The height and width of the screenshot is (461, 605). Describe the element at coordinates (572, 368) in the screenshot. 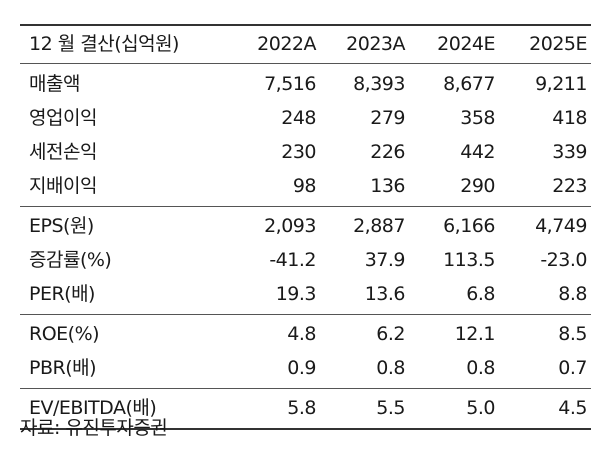

I see `row-value: 0.7` at that location.